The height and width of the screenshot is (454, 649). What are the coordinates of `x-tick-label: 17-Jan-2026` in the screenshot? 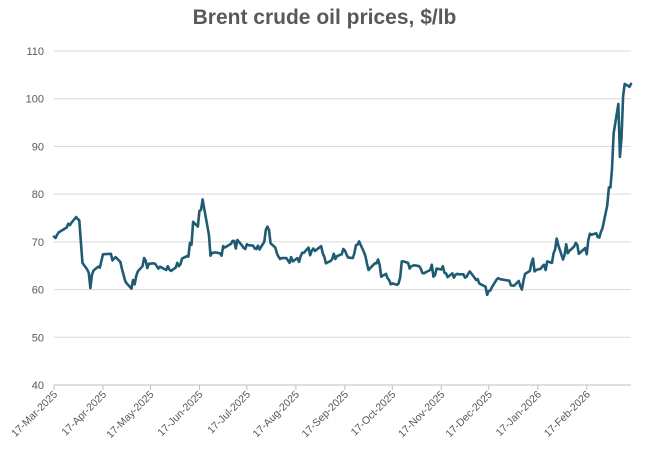 It's located at (519, 414).